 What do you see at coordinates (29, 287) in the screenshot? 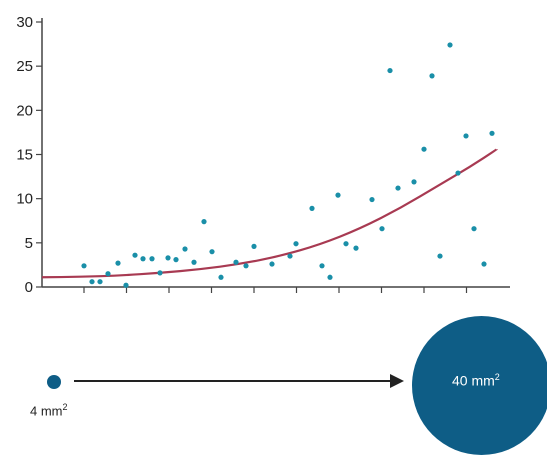
I see `y-tick-label: 0` at bounding box center [29, 287].